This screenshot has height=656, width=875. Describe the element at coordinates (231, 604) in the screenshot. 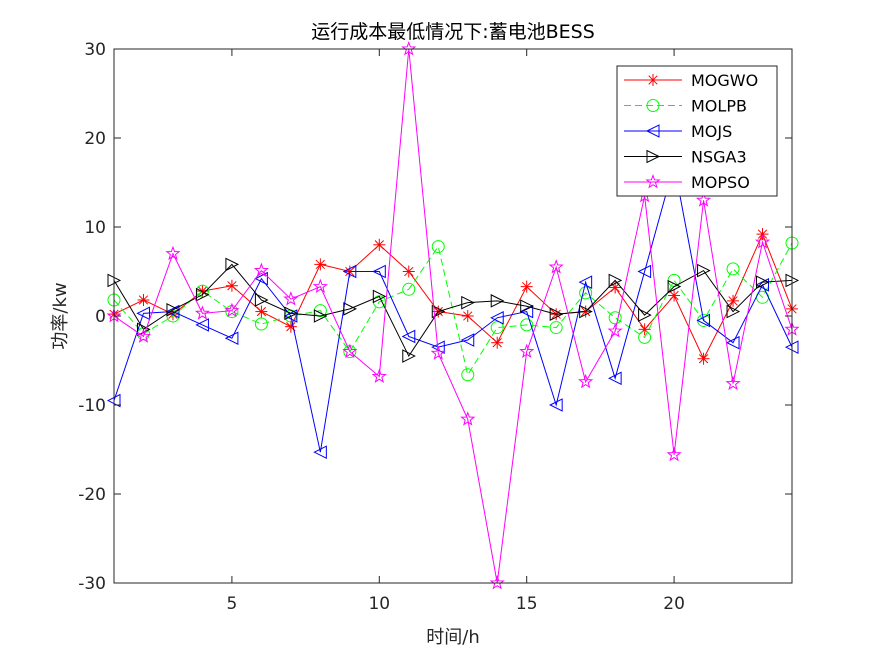

I see `x-tick-label: 5` at that location.